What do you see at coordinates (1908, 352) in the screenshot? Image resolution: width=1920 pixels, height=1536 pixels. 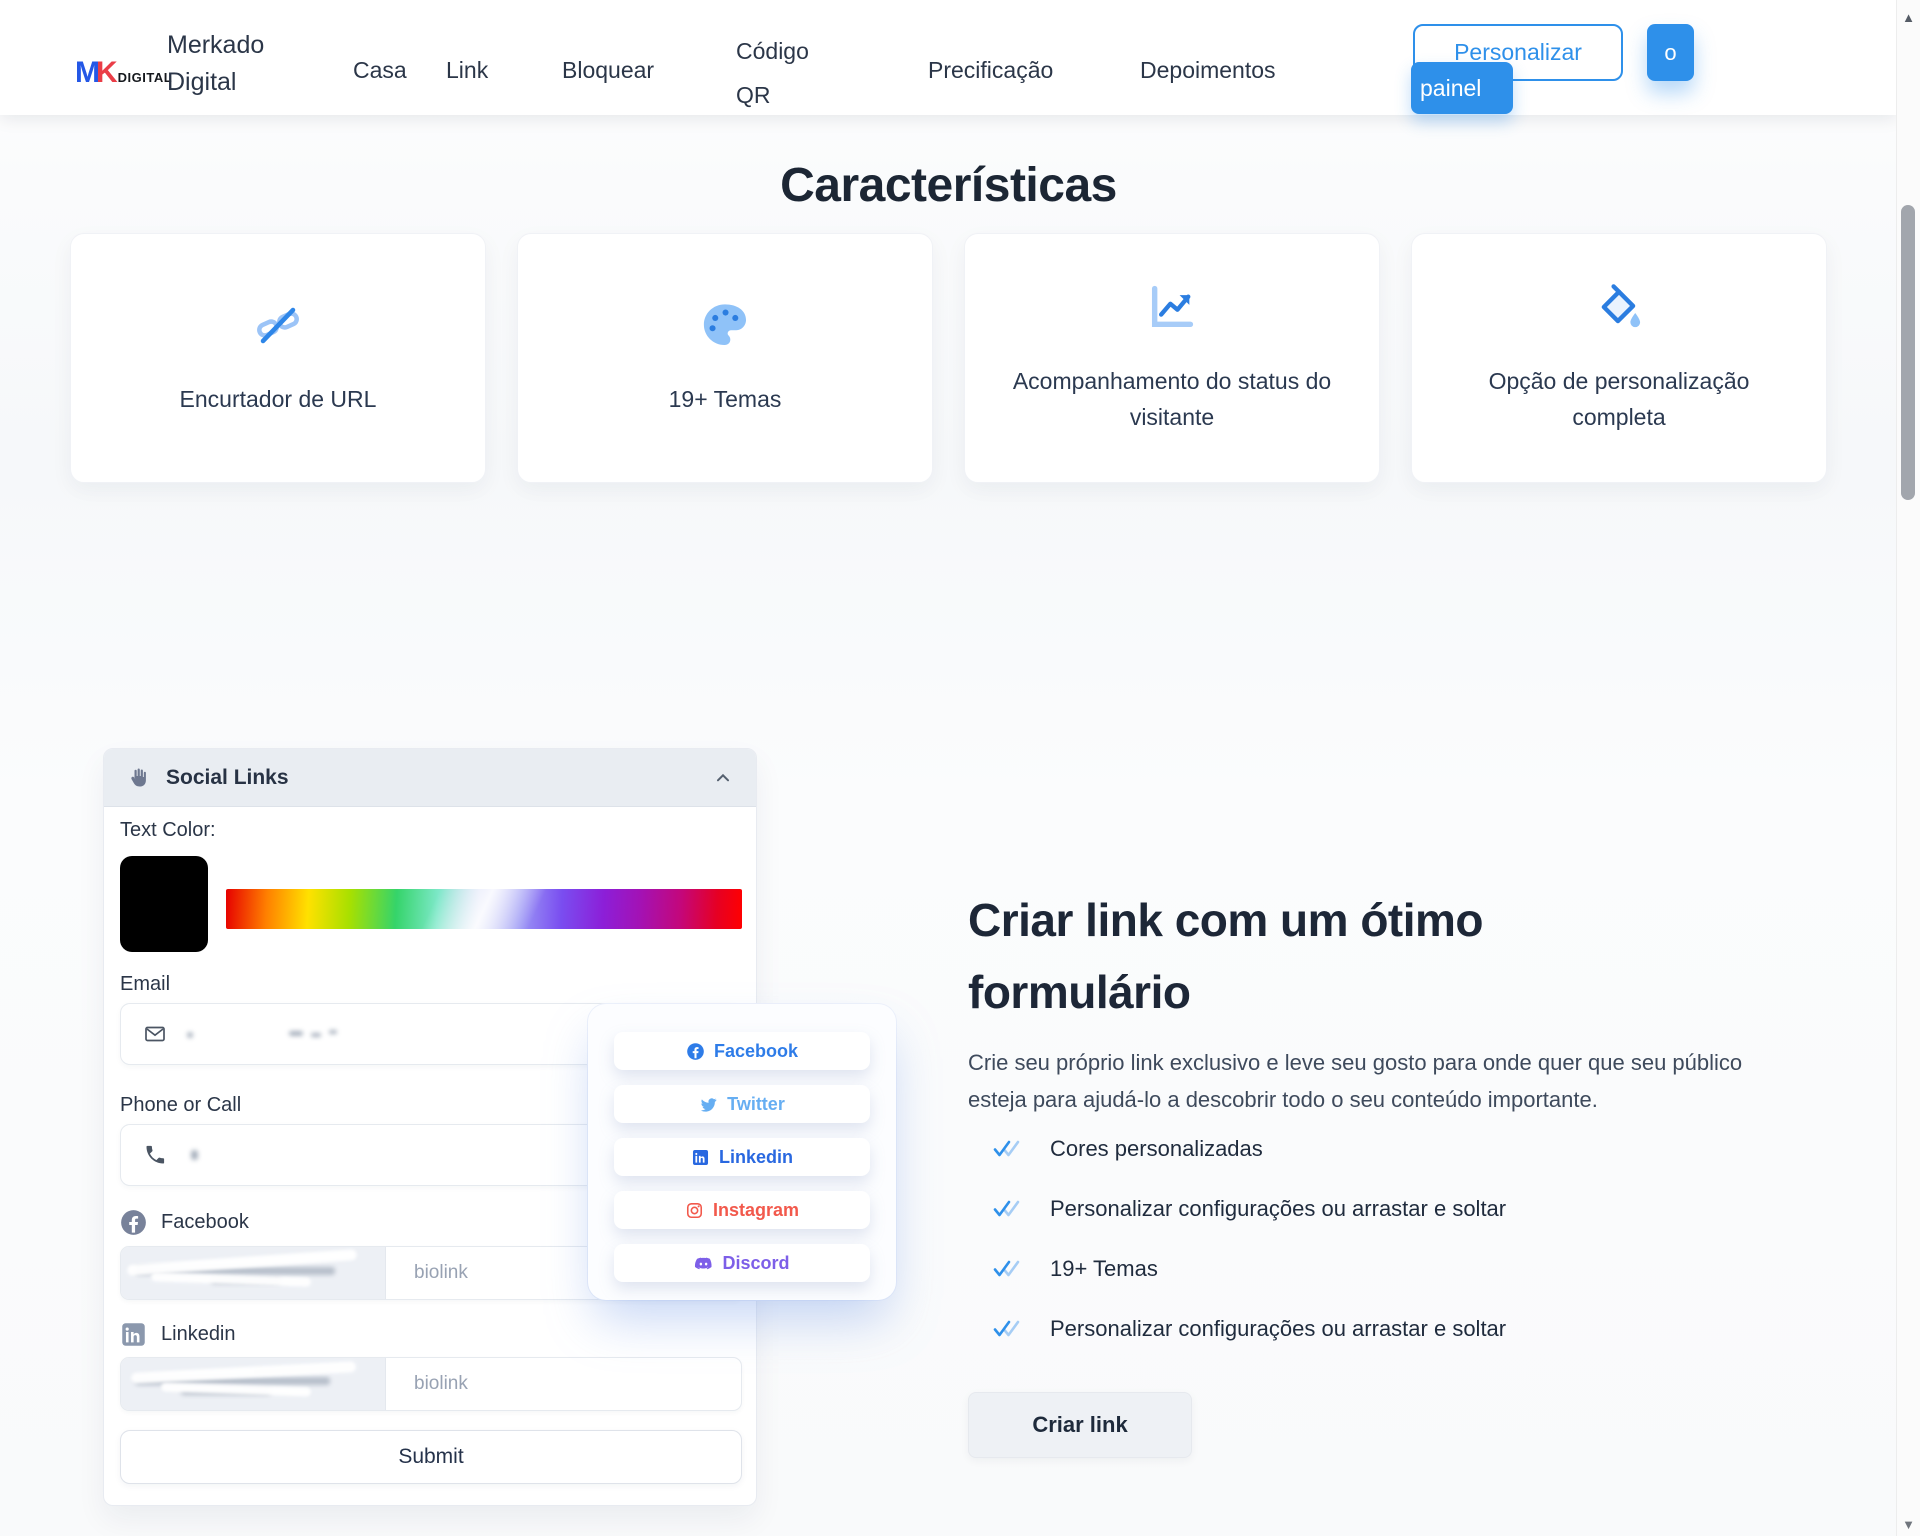 I see `scrollbar-thumb` at bounding box center [1908, 352].